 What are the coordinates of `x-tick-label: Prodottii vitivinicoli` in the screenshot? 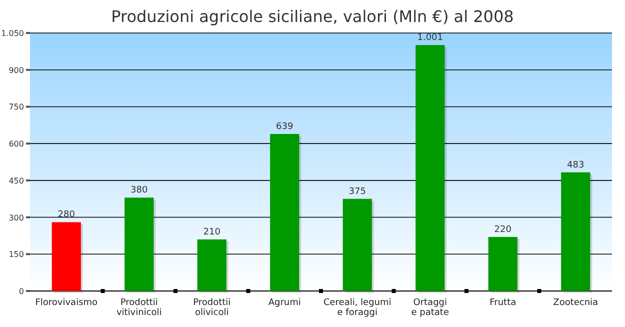 It's located at (139, 308).